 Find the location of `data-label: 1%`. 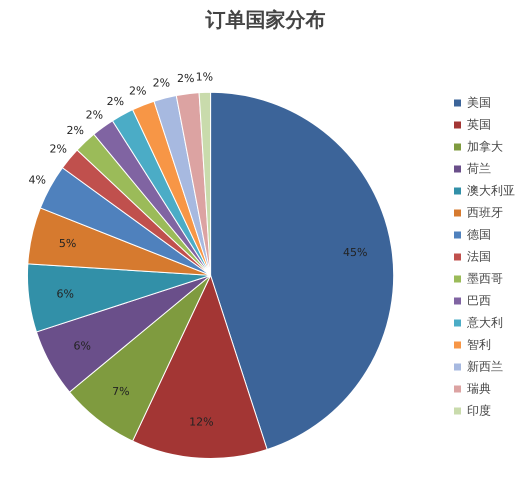

data-label: 1% is located at coordinates (205, 77).